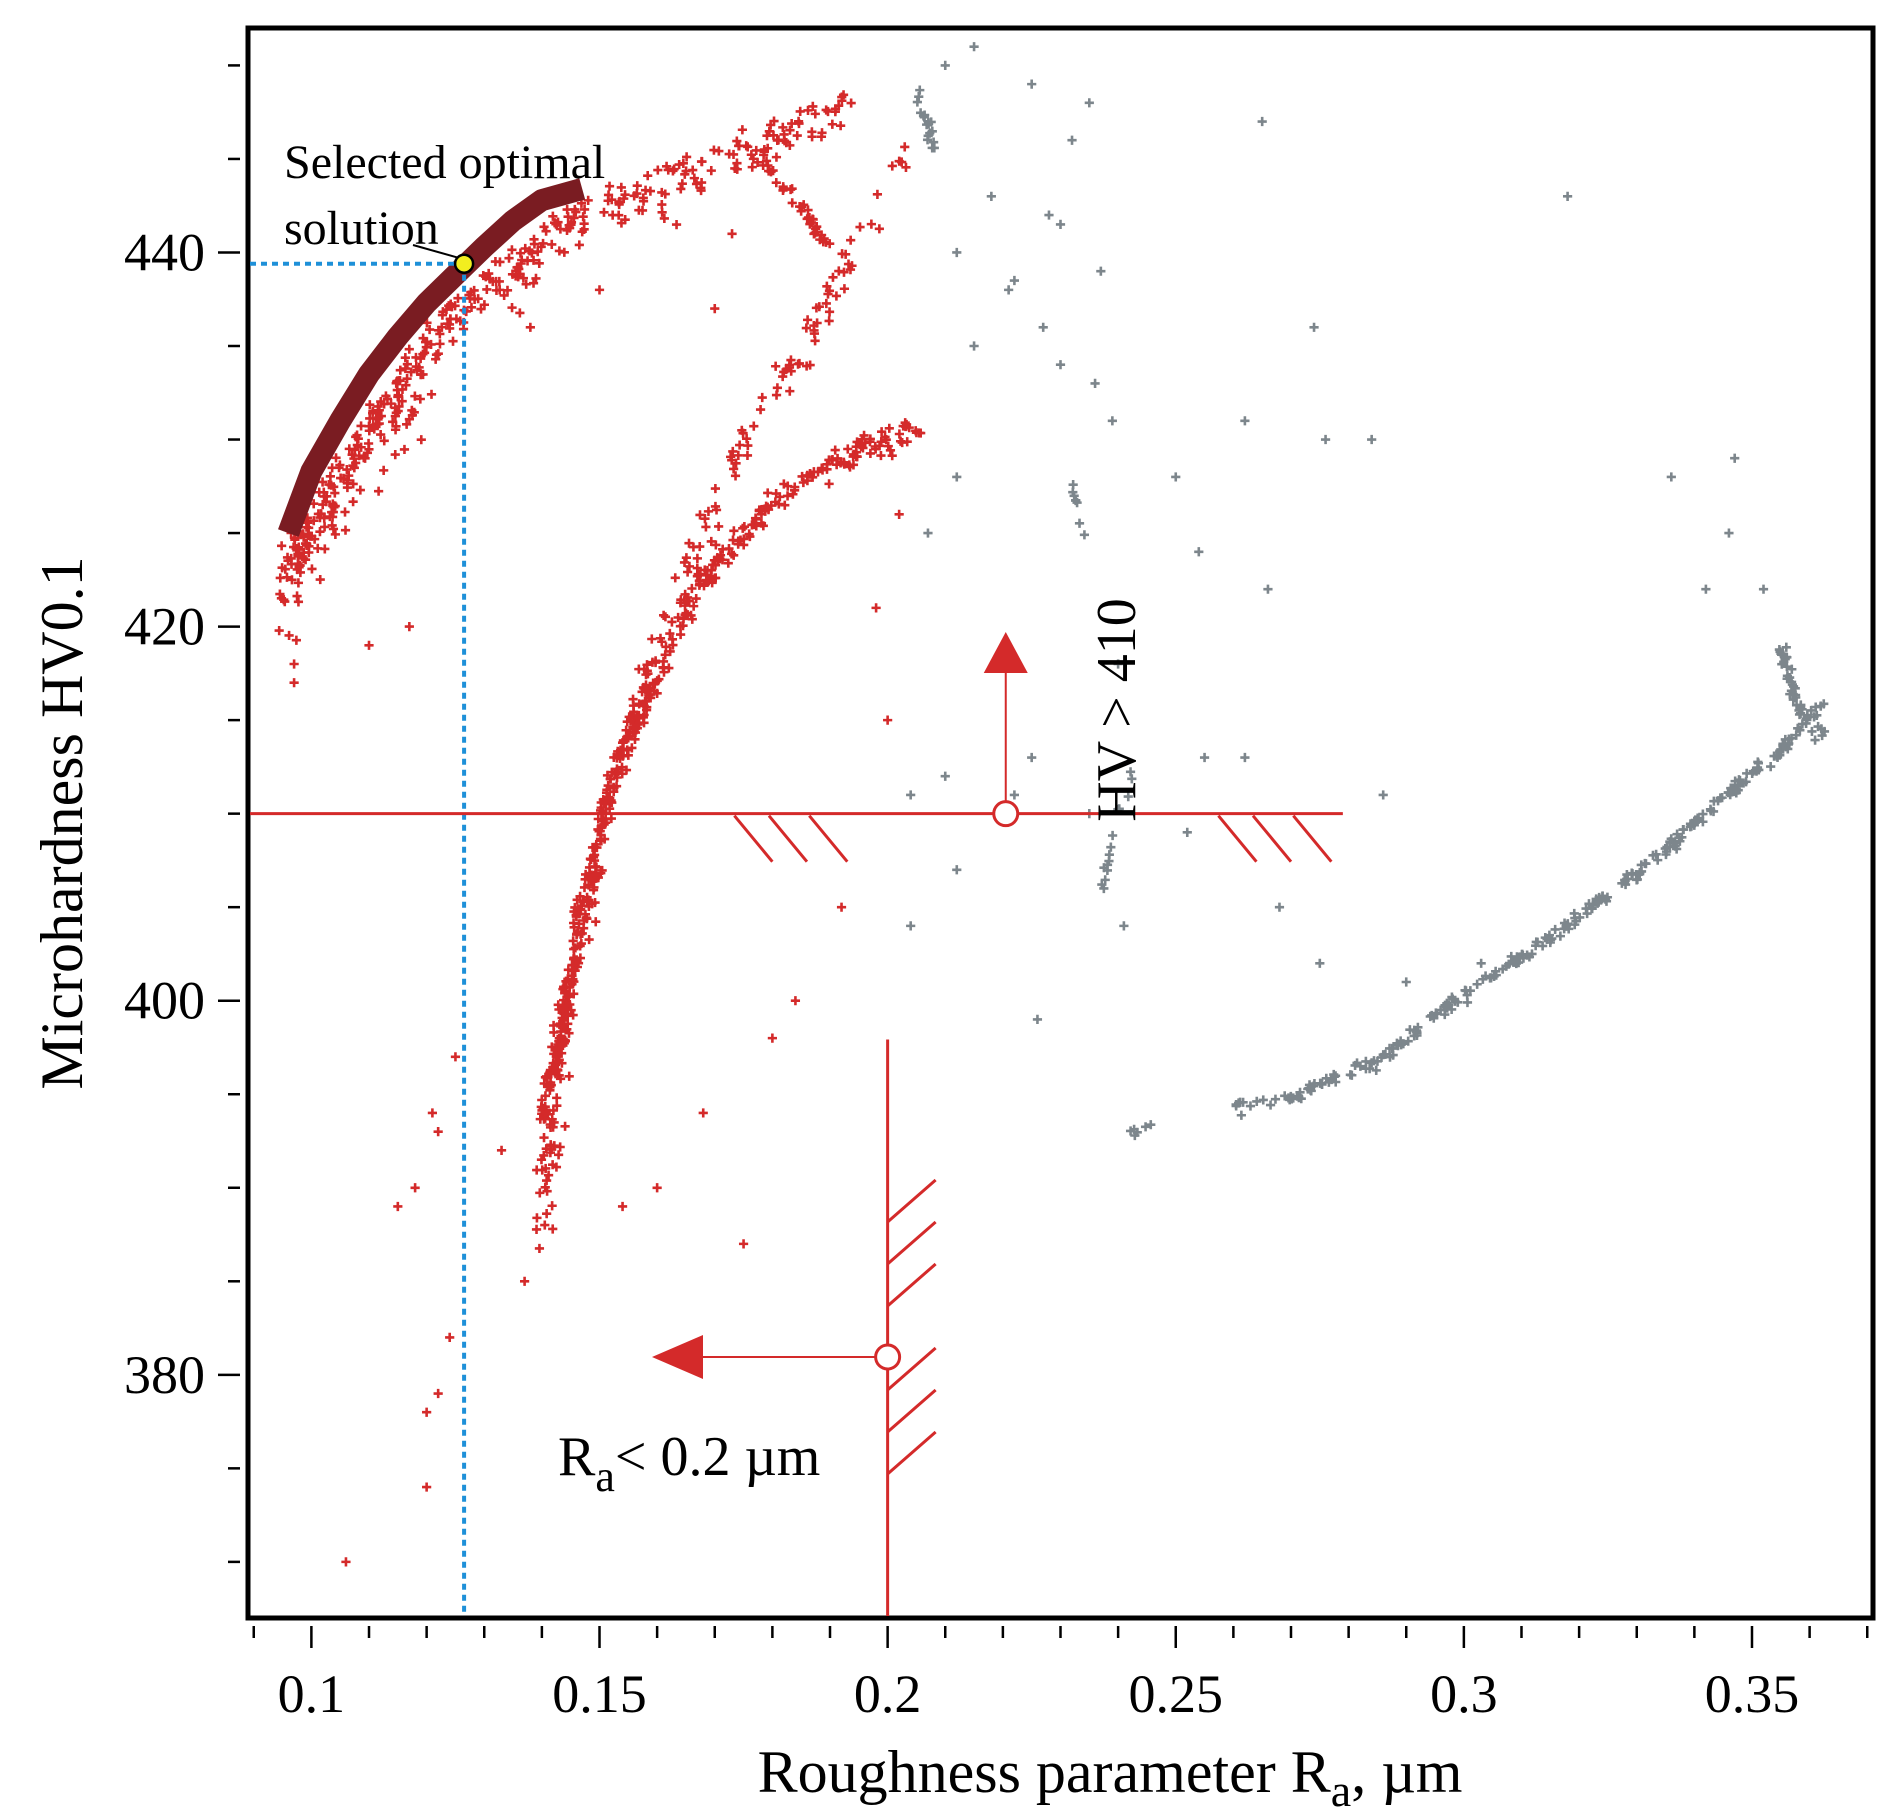  I want to click on y-tick-label: 420, so click(164, 627).